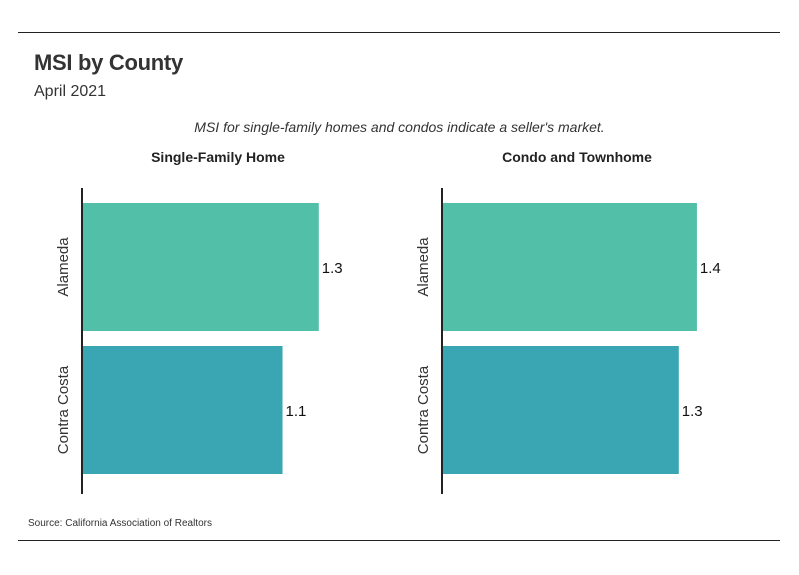  I want to click on panel-title: Condo and Townhome, so click(577, 157).